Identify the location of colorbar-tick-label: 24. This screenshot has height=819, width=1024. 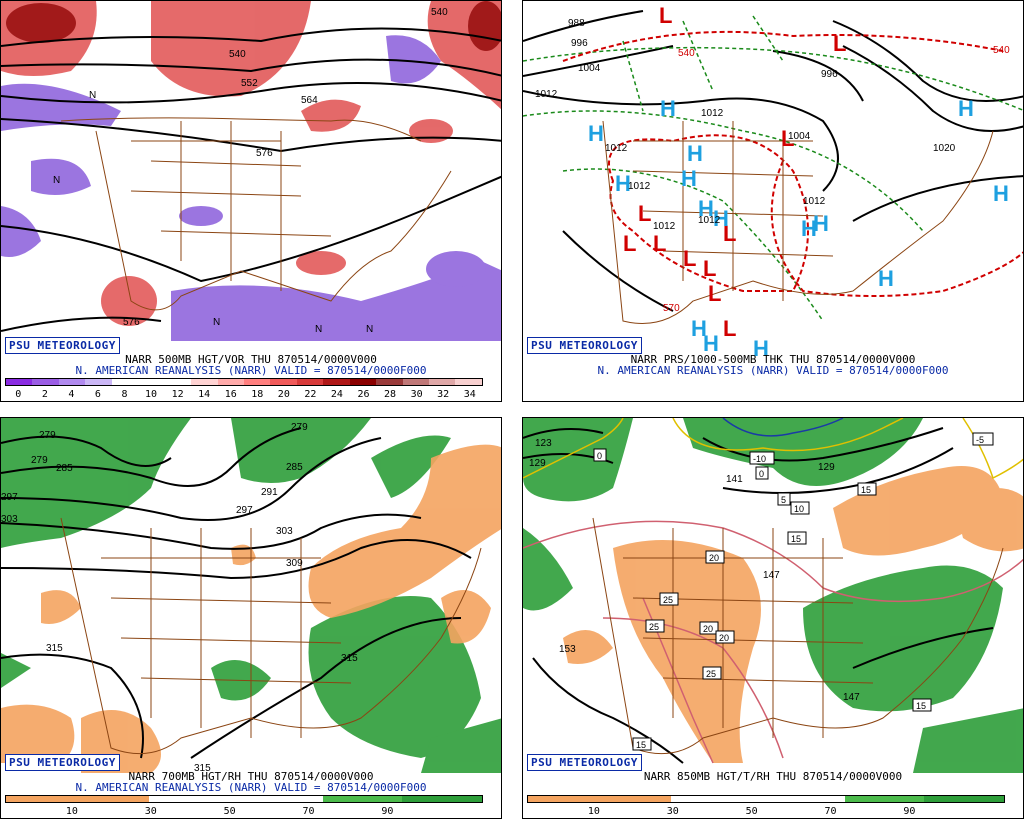
(336, 394).